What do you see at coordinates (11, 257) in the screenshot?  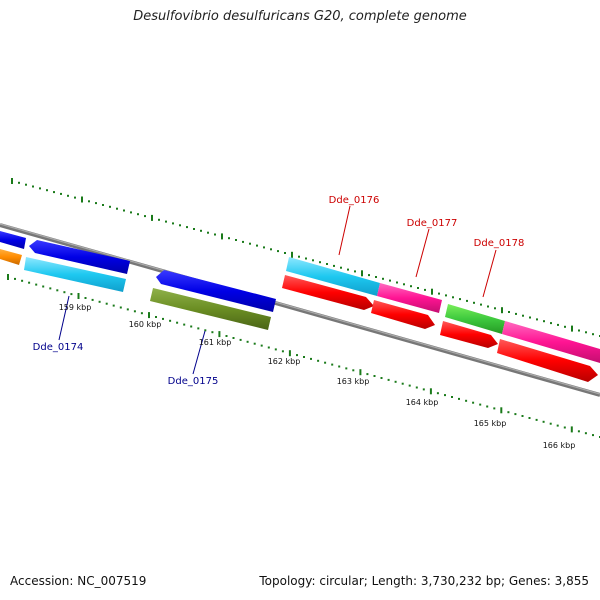 I see `gene-orange` at bounding box center [11, 257].